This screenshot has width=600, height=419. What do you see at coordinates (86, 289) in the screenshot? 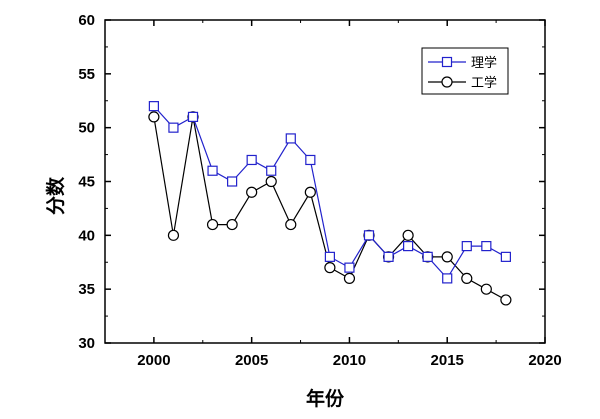
I see `y-tick-label: 35` at bounding box center [86, 289].